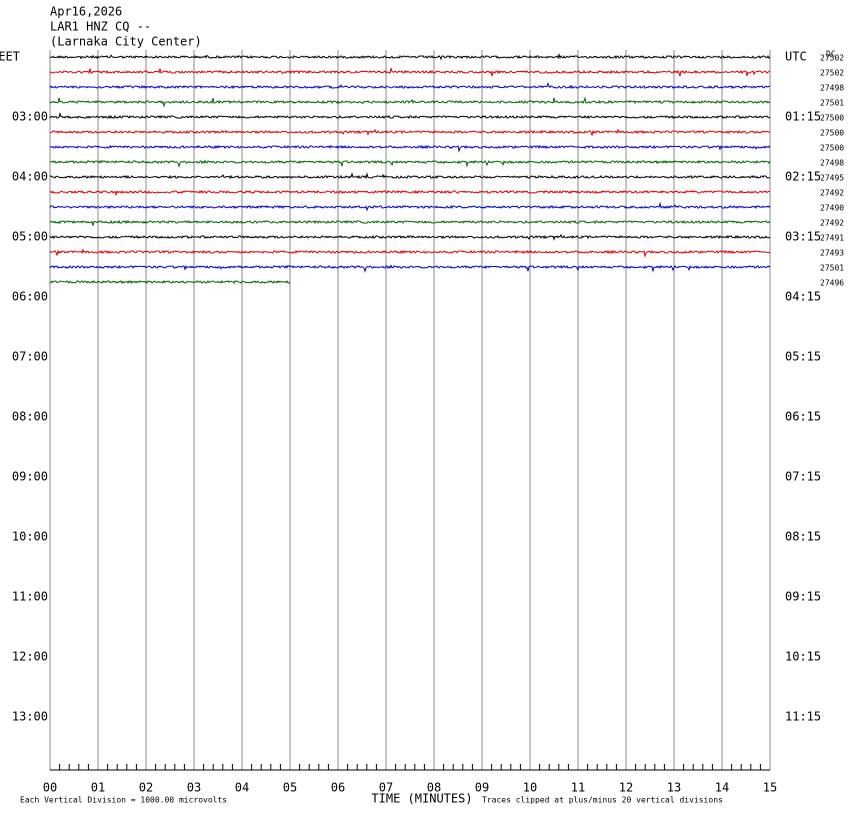 The height and width of the screenshot is (814, 850). What do you see at coordinates (421, 799) in the screenshot?
I see `x-axis-title: TIME (MINUTES)` at bounding box center [421, 799].